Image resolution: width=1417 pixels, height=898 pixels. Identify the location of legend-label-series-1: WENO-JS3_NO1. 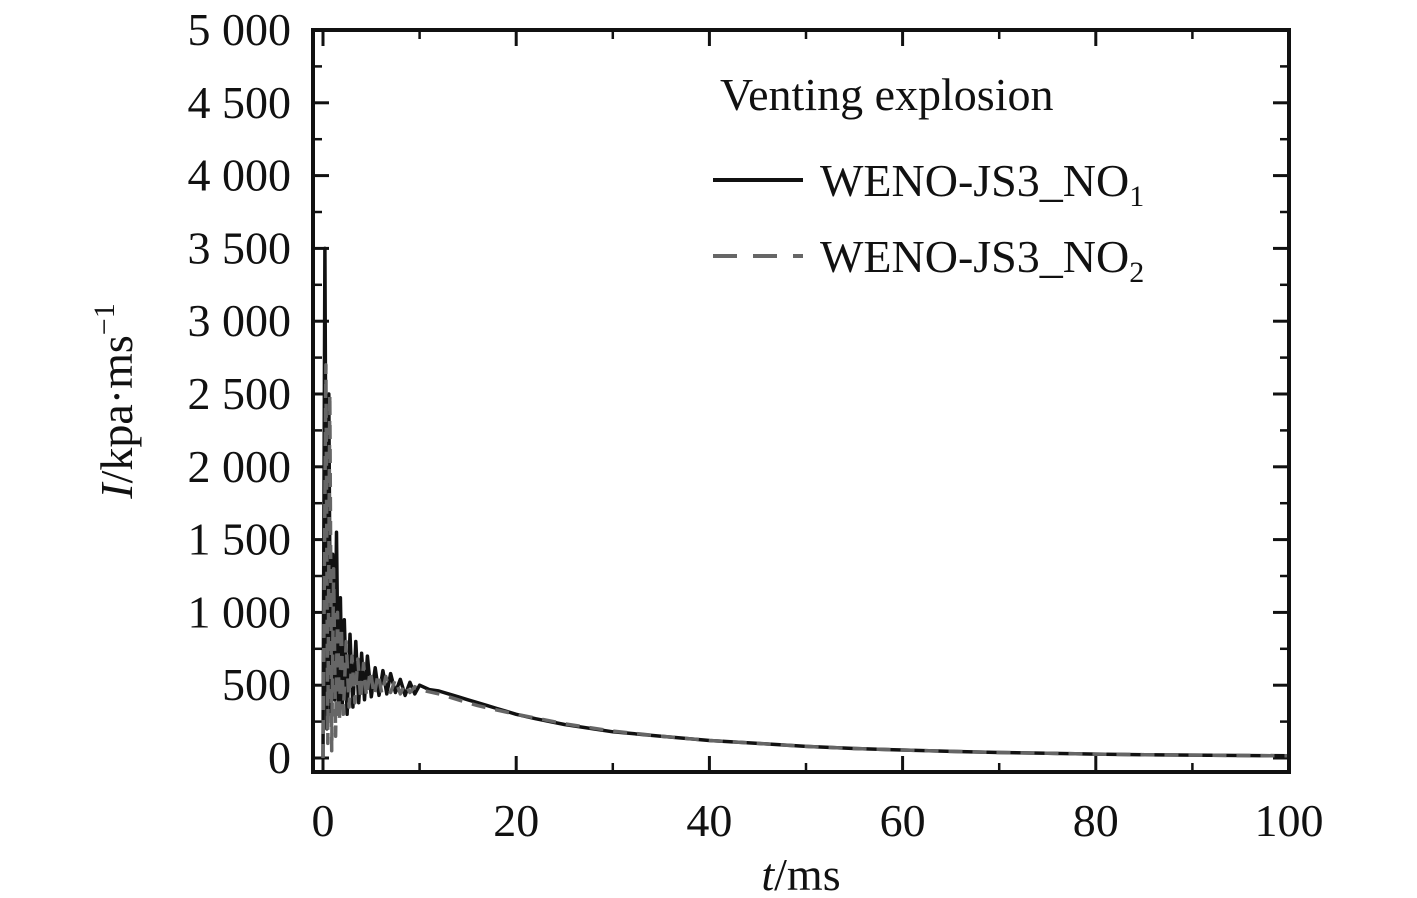
(982, 184).